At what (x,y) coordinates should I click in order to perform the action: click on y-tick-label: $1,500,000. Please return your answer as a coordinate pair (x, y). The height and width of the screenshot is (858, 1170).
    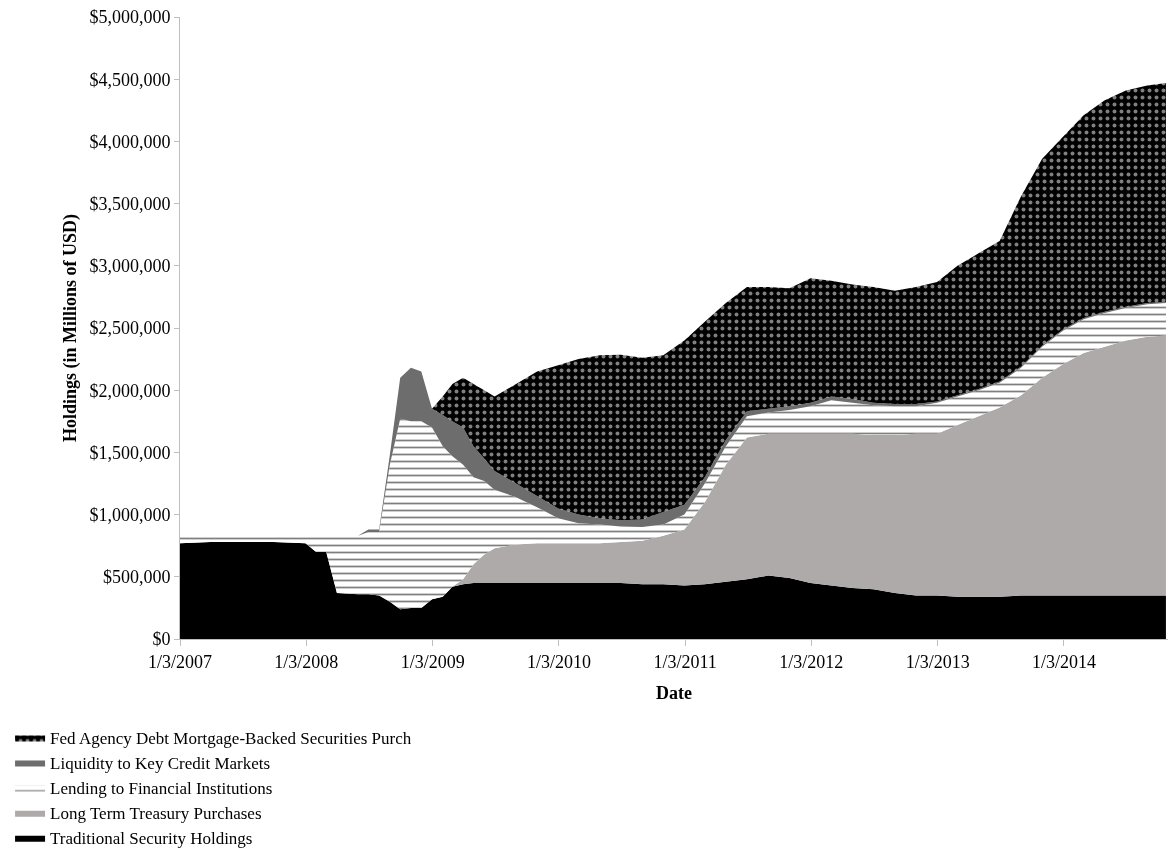
    Looking at the image, I should click on (130, 452).